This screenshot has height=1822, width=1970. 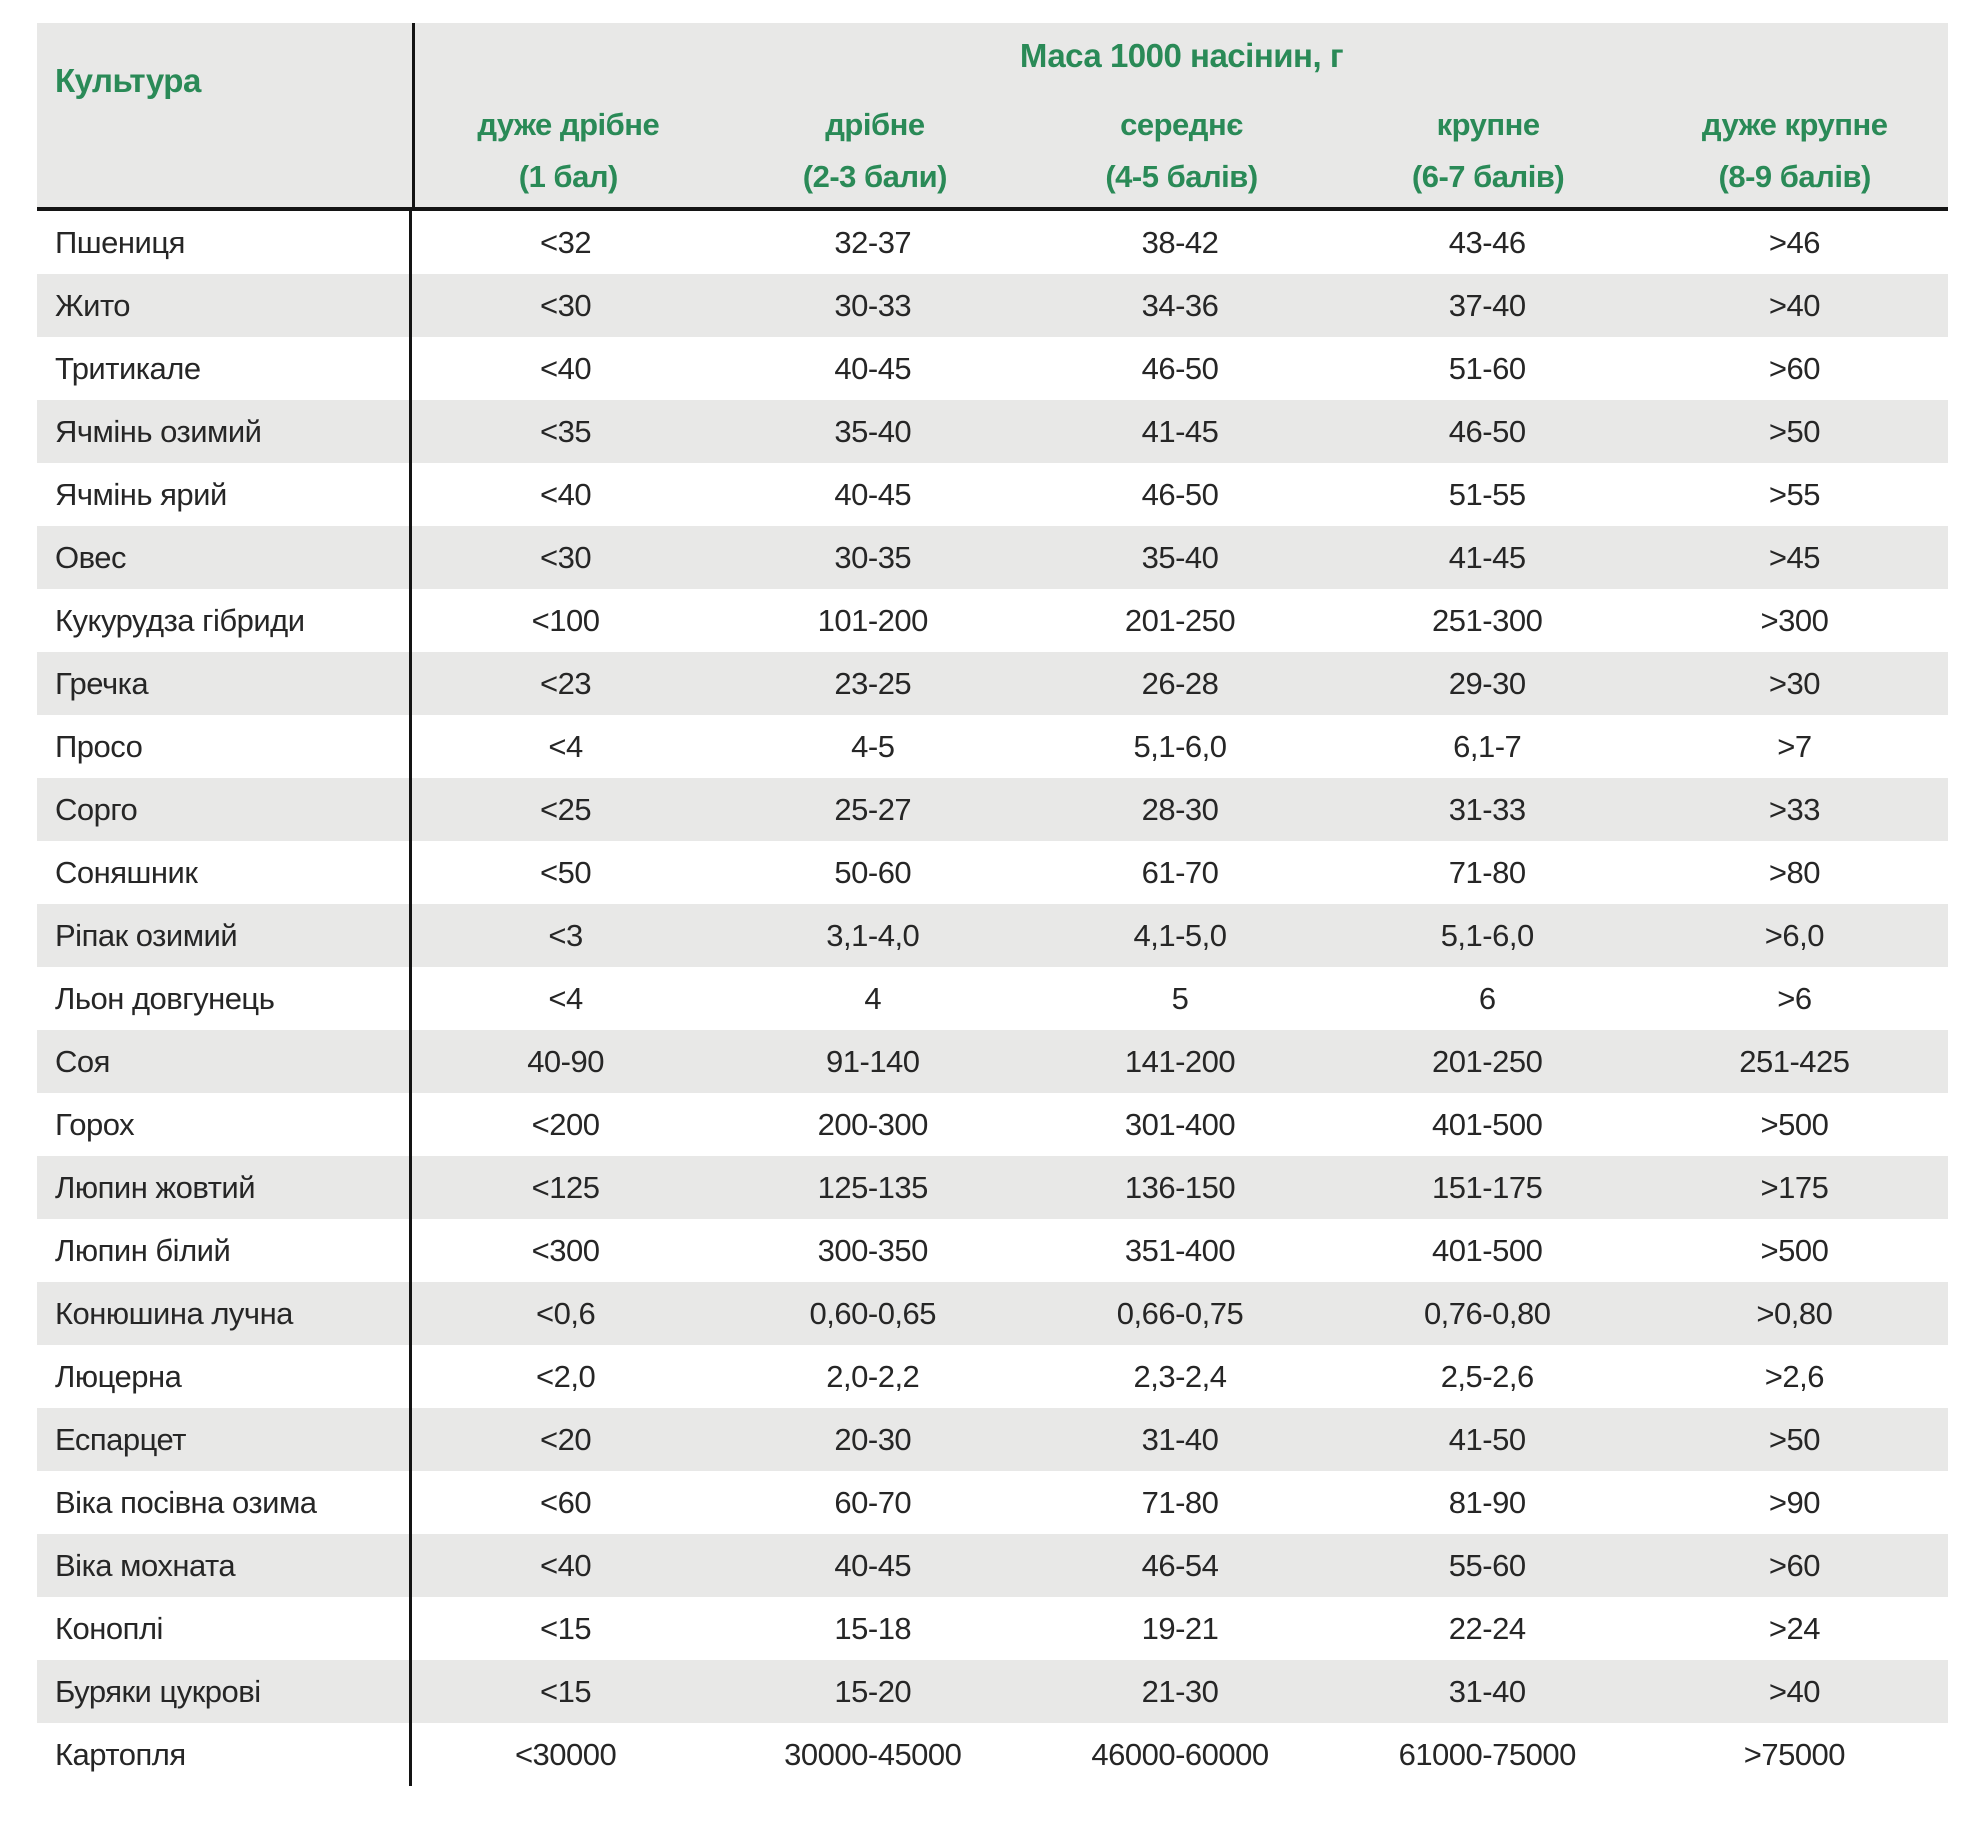 What do you see at coordinates (1487, 494) in the screenshot?
I see `value-cell: 51-55` at bounding box center [1487, 494].